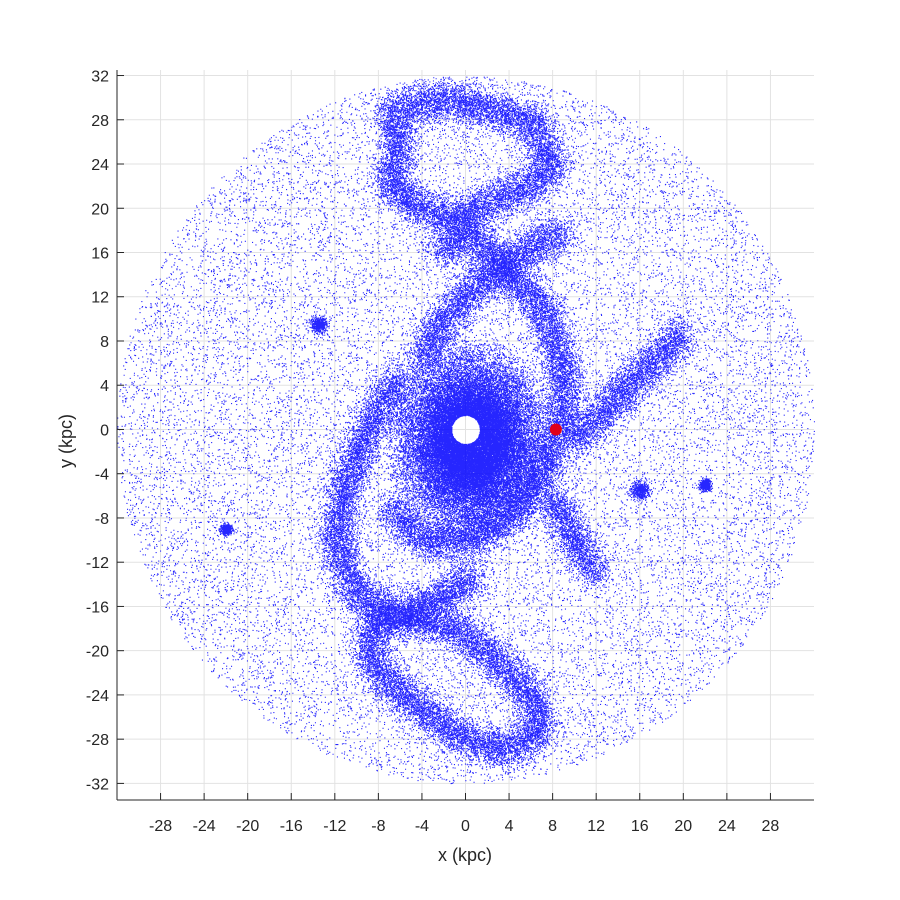  Describe the element at coordinates (640, 826) in the screenshot. I see `x-tick-label: 16` at that location.